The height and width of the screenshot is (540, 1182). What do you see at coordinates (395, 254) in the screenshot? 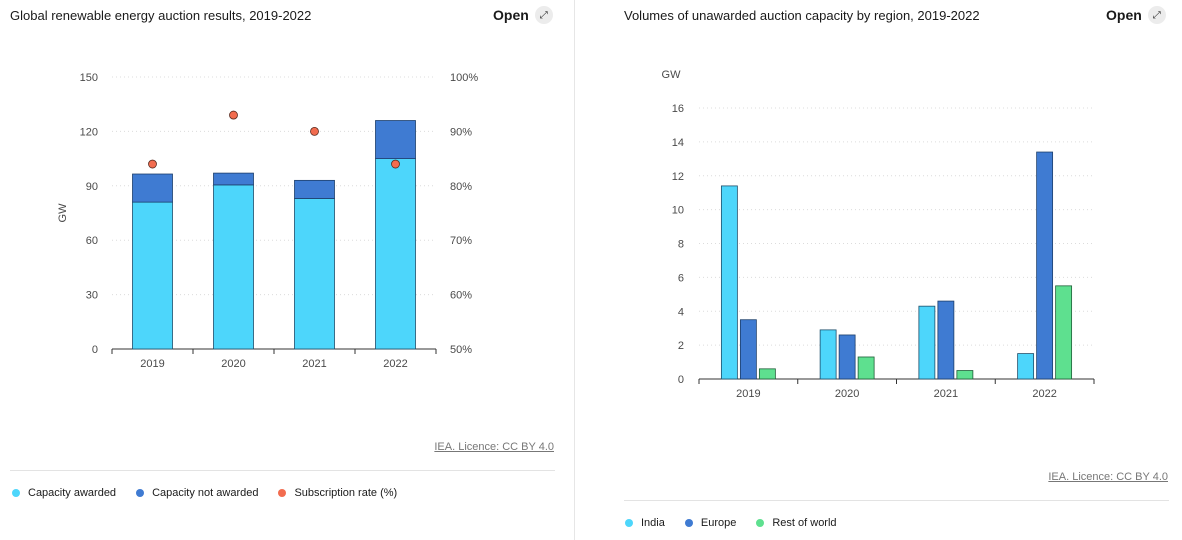
I see `bar-capacity-awarded-2022` at bounding box center [395, 254].